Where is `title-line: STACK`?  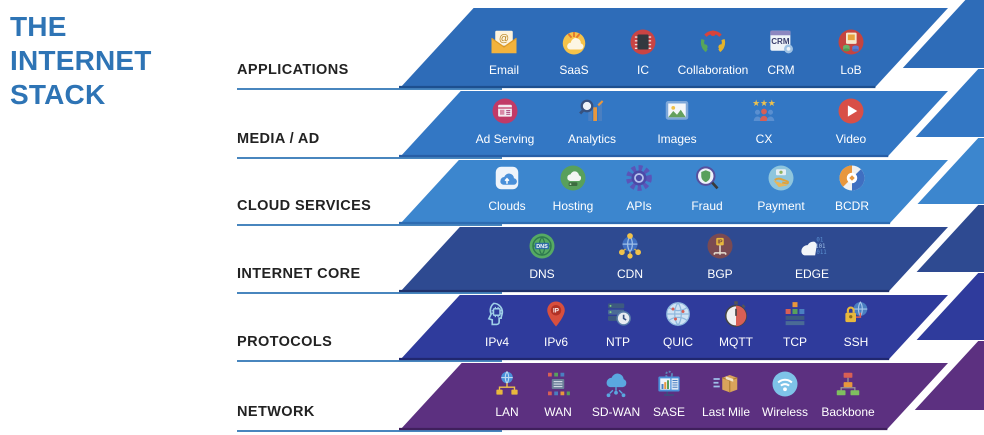 title-line: STACK is located at coordinates (58, 95).